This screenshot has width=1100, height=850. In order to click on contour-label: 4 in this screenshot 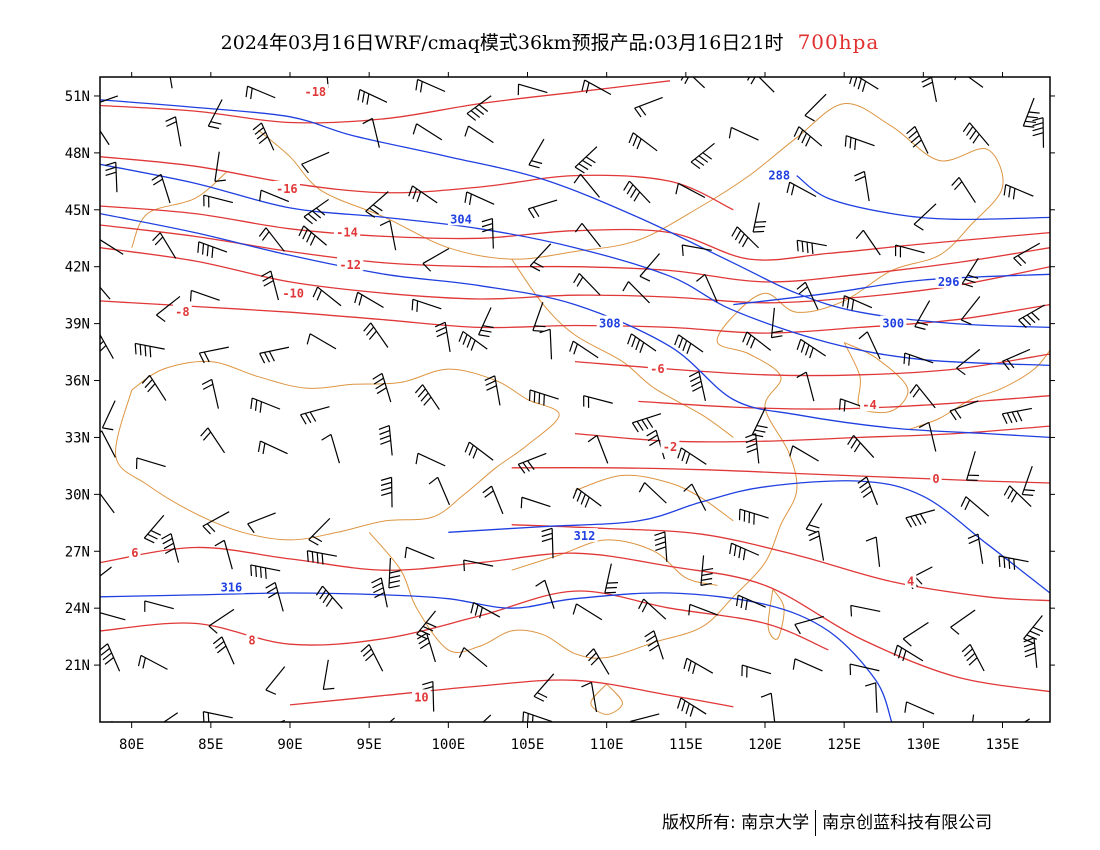, I will do `click(910, 582)`.